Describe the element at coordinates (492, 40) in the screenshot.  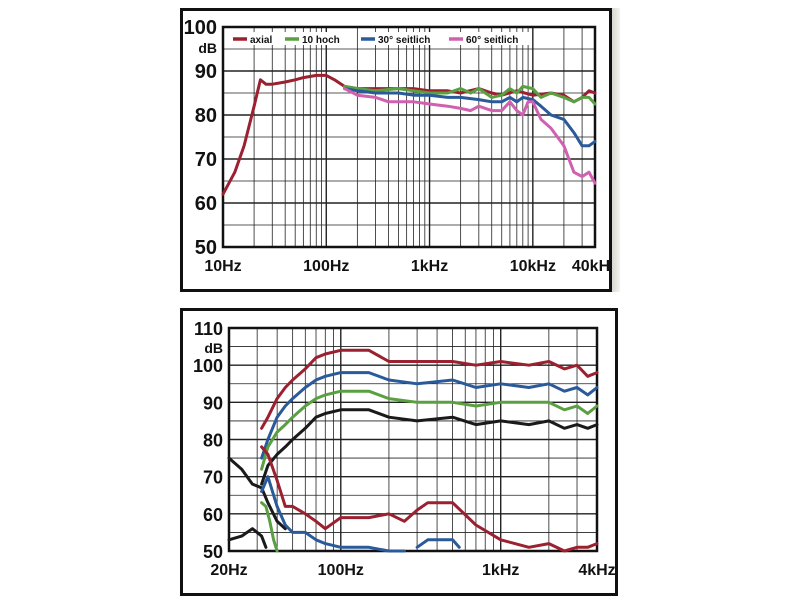
I see `legend-label: 60° seitlich` at that location.